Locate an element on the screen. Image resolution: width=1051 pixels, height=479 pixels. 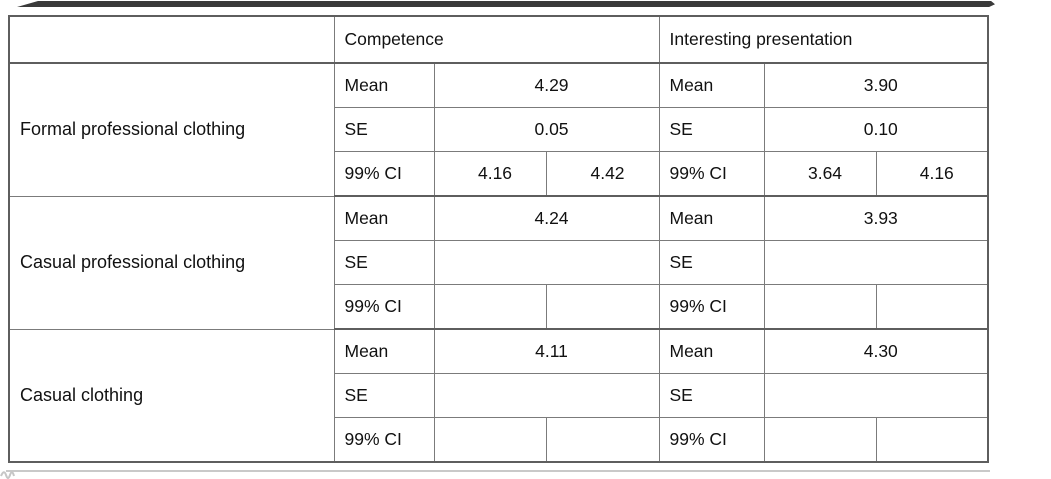
table-row: SE 0.05 SE 0.10 is located at coordinates (499, 129).